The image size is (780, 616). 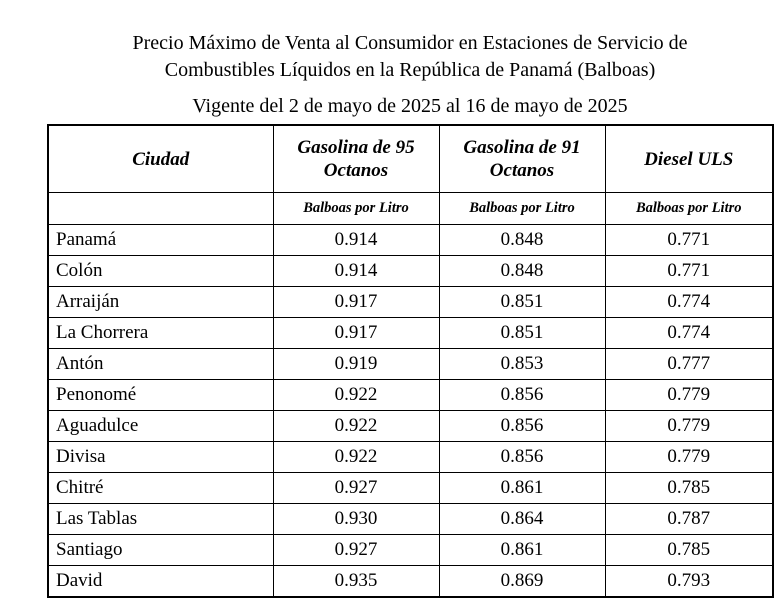 I want to click on data-row: Chitré 0.927 0.861 0.785, so click(x=410, y=488).